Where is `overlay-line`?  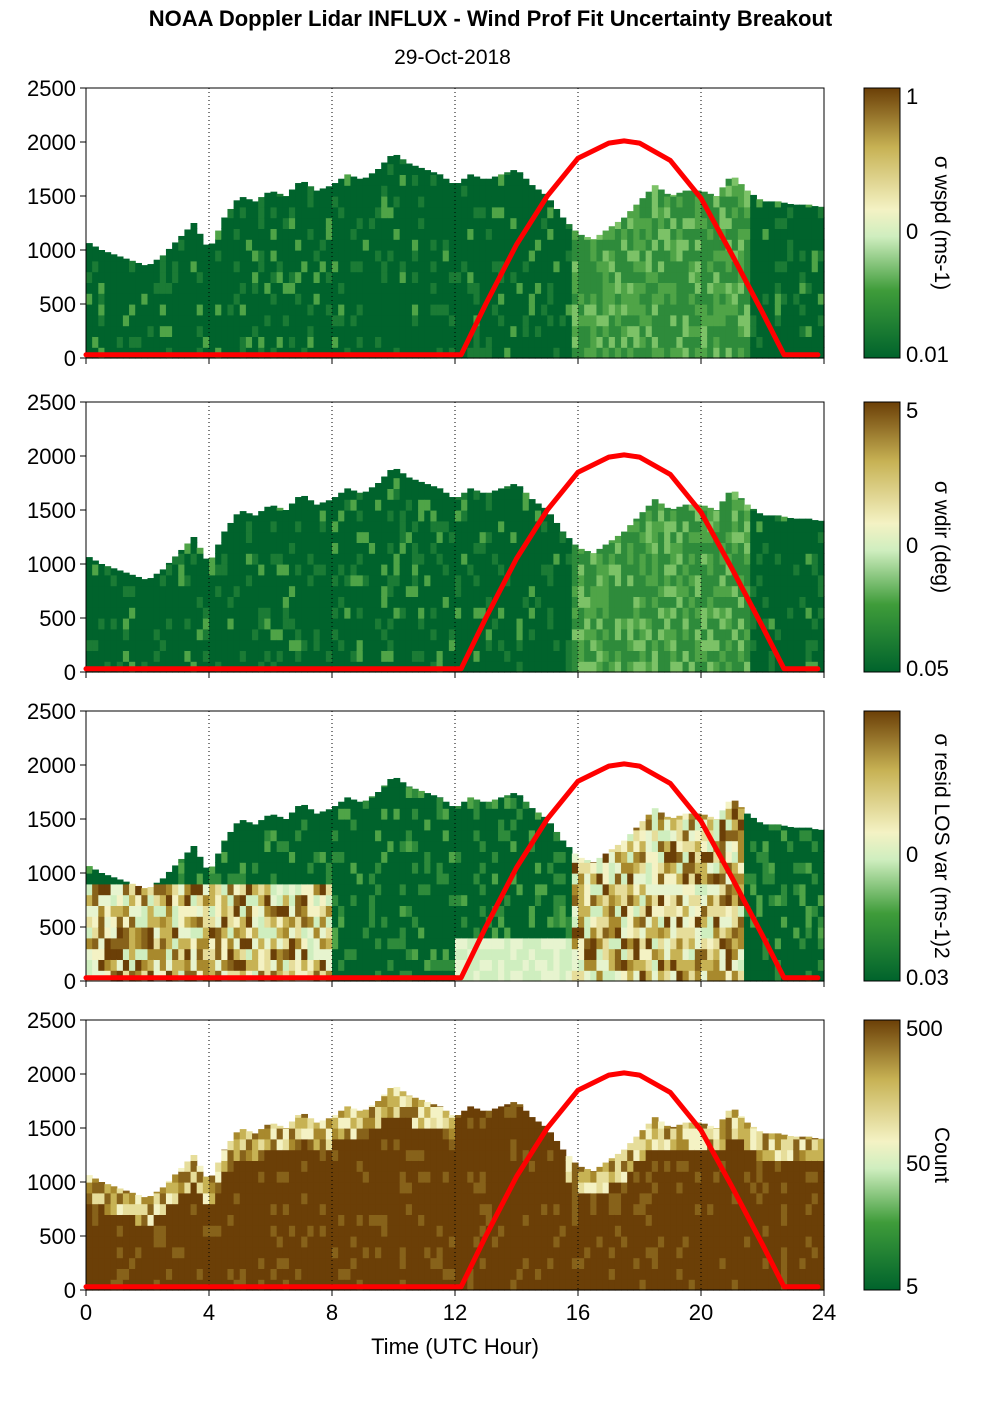 overlay-line is located at coordinates (452, 562).